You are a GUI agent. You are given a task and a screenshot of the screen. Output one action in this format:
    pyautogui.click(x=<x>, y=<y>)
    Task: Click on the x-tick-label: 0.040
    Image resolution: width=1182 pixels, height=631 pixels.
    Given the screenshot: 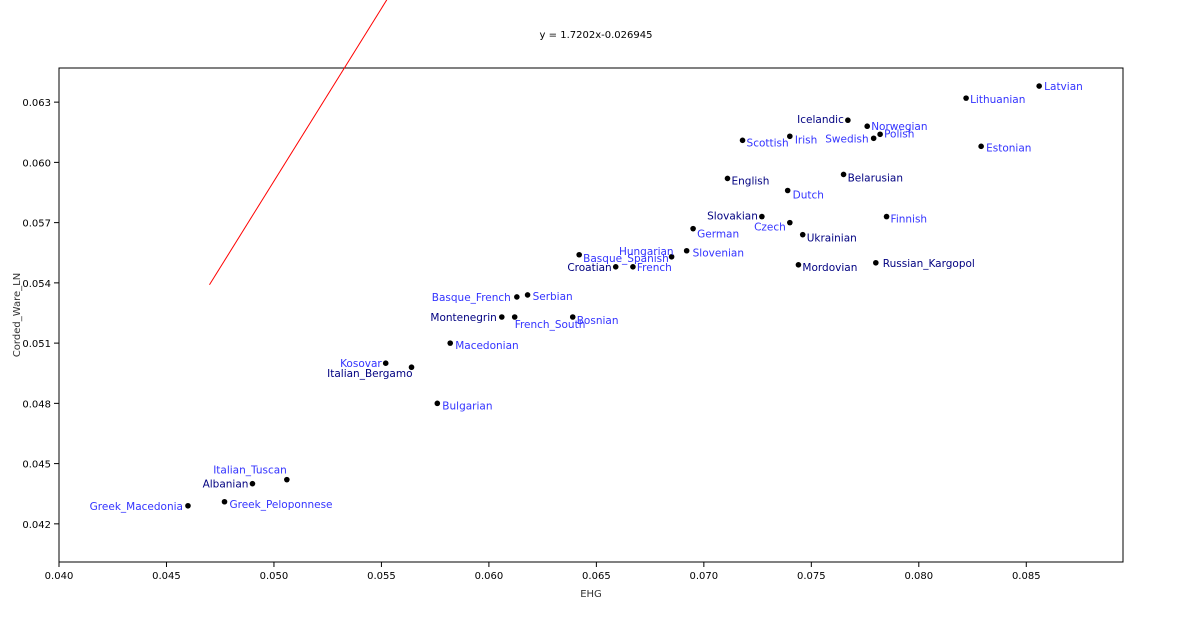 What is the action you would take?
    pyautogui.click(x=59, y=576)
    